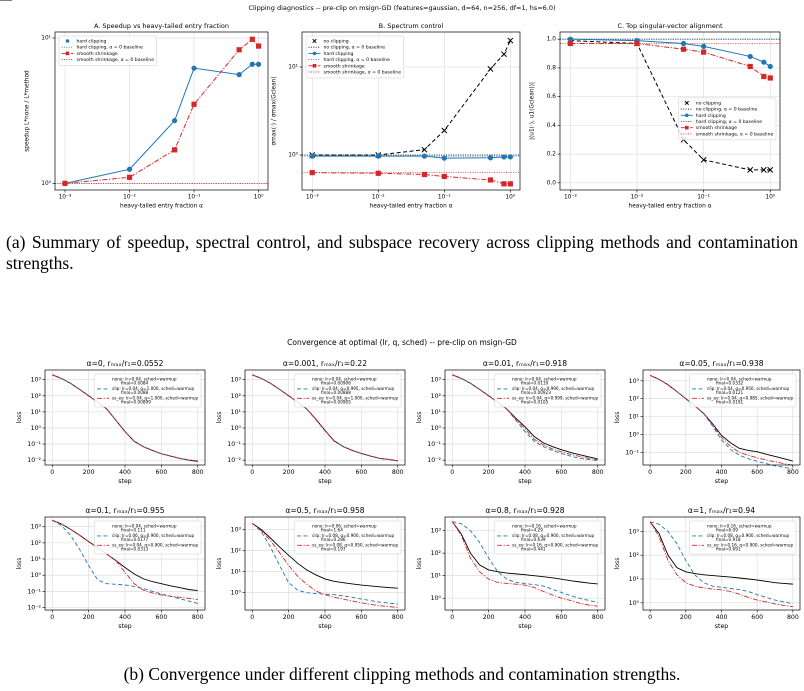 The width and height of the screenshot is (804, 691). I want to click on chart-title: α=0.001, rₘₐₓ/r₁=0.22, so click(325, 363).